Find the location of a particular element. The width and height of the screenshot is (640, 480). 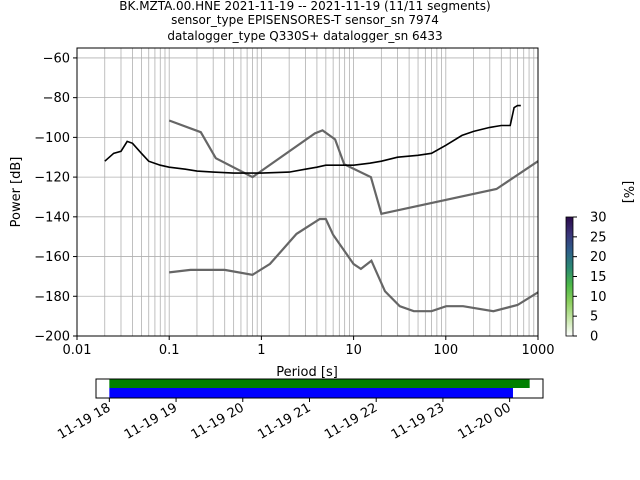

nlnm-curve is located at coordinates (354, 265).